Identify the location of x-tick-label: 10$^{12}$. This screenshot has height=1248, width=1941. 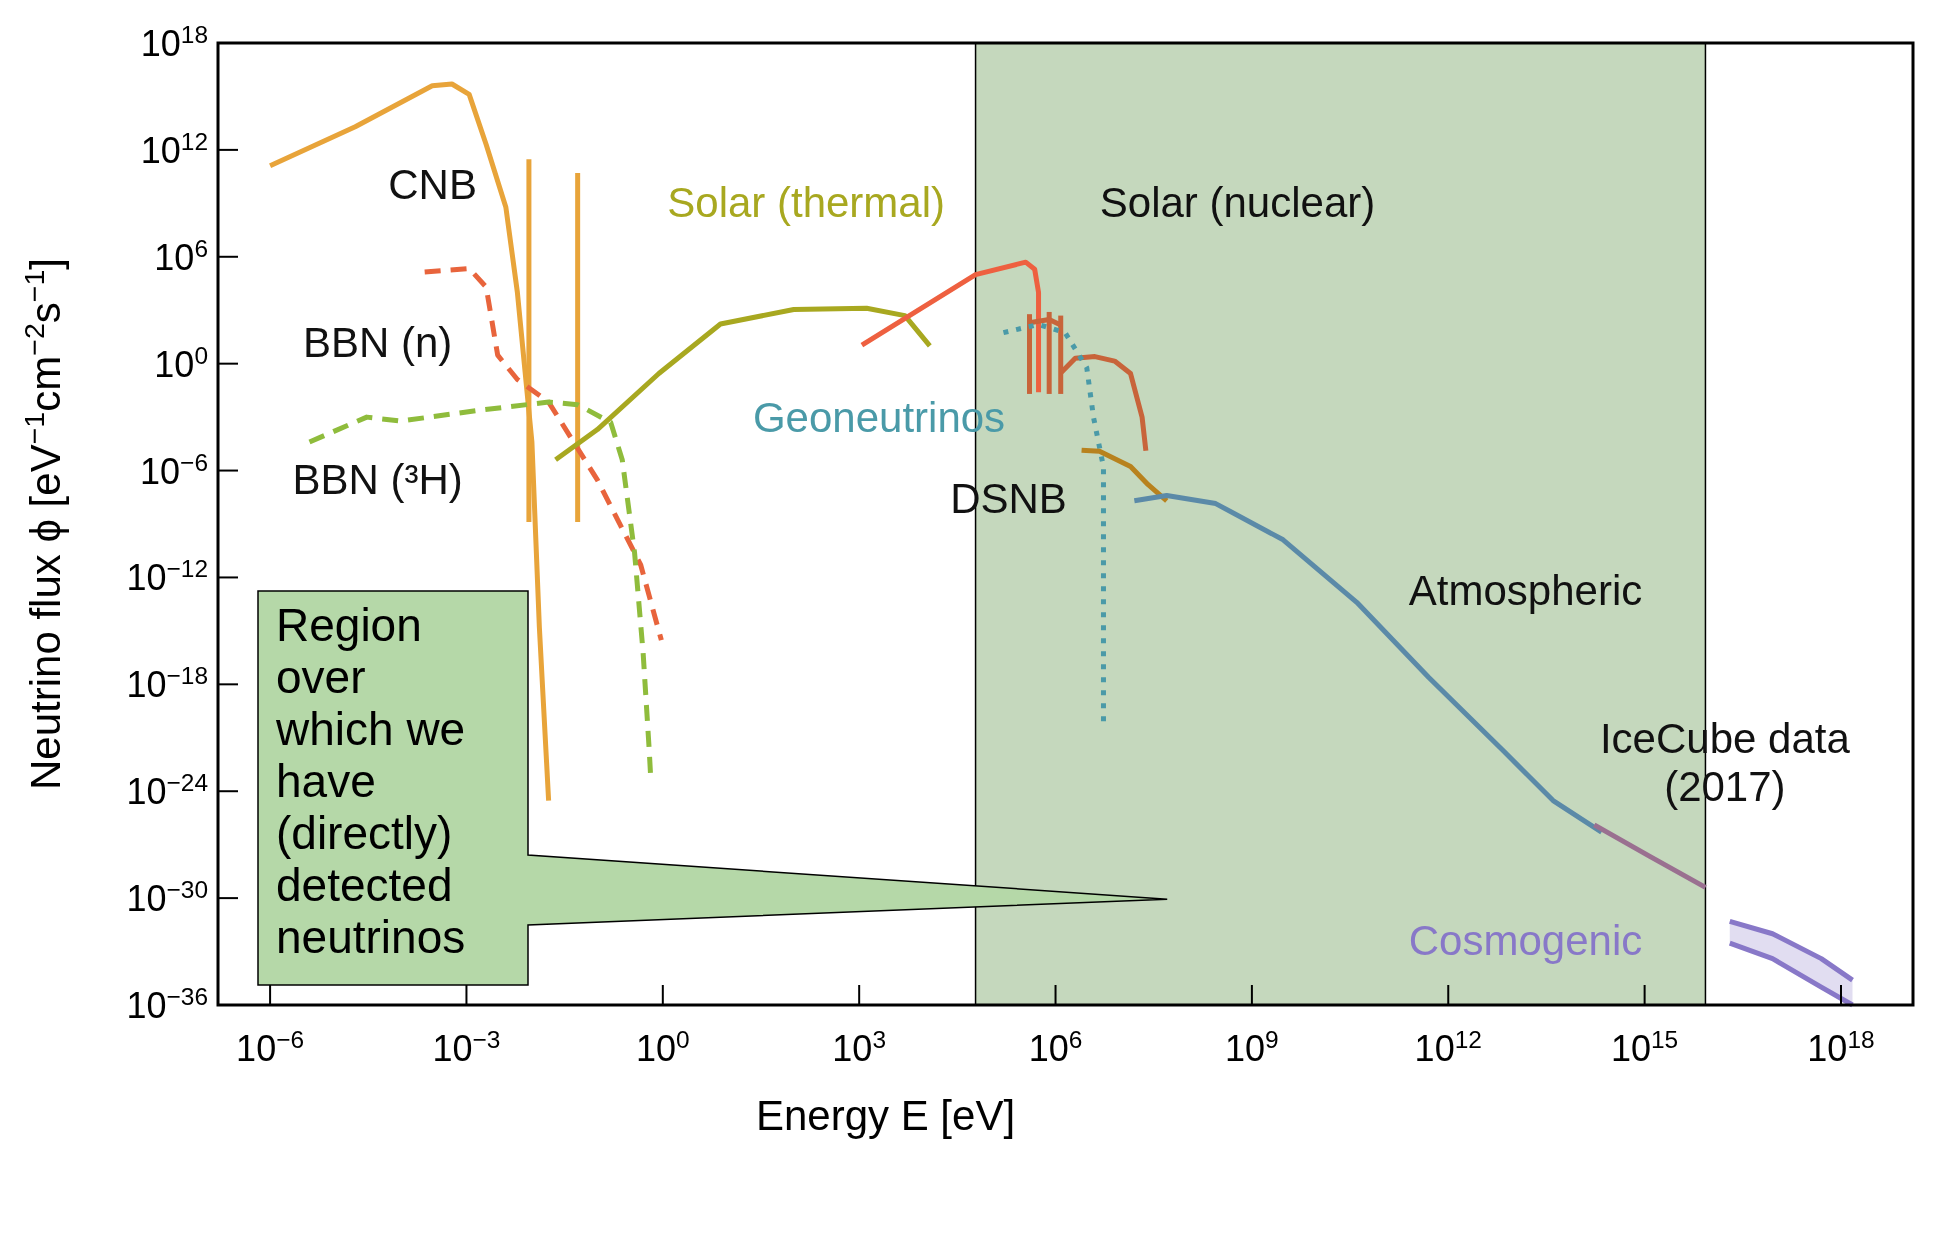
(1448, 1047).